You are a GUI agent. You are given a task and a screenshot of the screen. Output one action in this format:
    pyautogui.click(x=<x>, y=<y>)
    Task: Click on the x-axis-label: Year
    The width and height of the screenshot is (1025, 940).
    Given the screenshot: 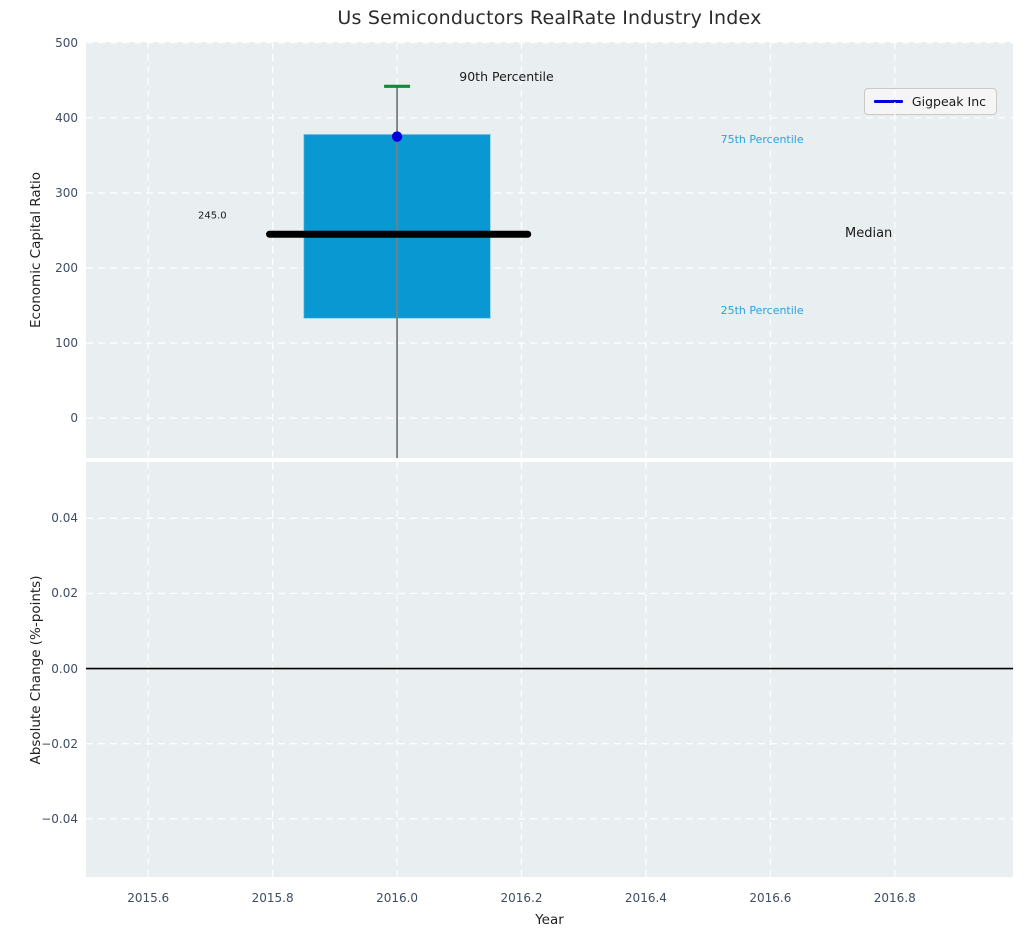 What is the action you would take?
    pyautogui.click(x=549, y=920)
    